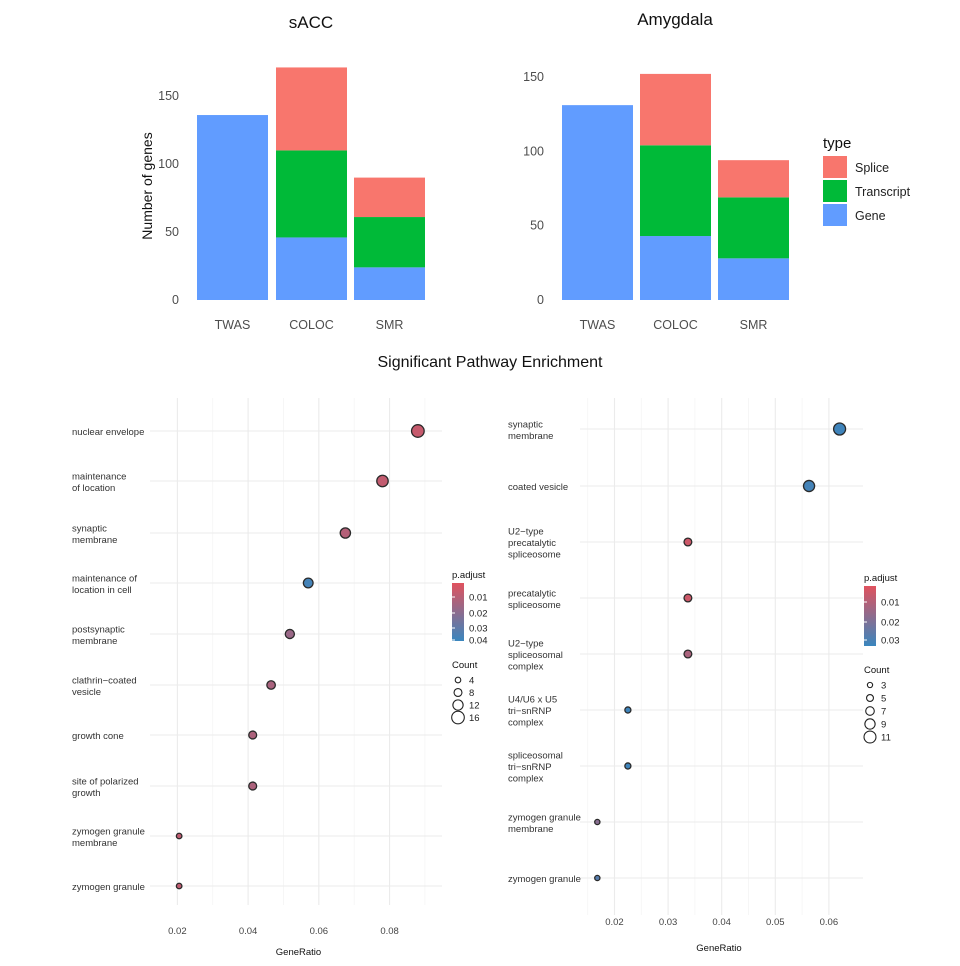  Describe the element at coordinates (389, 931) in the screenshot. I see `x-tick-label: 0.08` at that location.